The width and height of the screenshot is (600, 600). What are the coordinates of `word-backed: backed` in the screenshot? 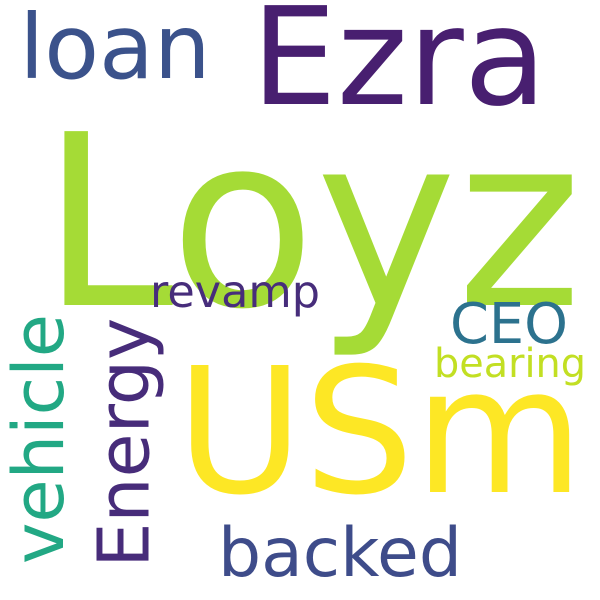 It's located at (340, 554).